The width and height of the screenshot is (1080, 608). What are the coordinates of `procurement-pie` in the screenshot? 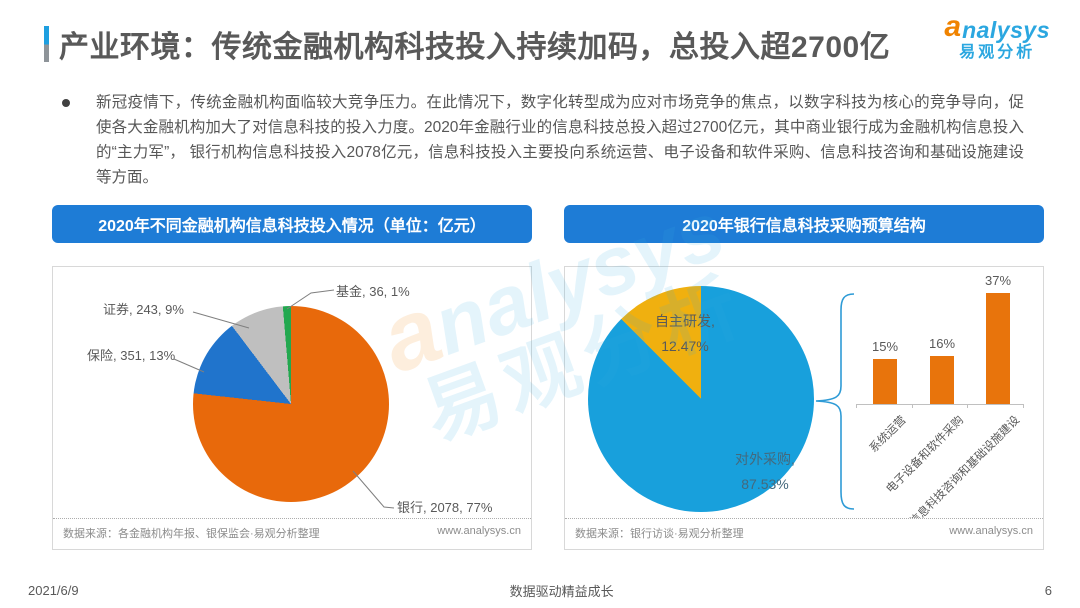 It's located at (701, 399).